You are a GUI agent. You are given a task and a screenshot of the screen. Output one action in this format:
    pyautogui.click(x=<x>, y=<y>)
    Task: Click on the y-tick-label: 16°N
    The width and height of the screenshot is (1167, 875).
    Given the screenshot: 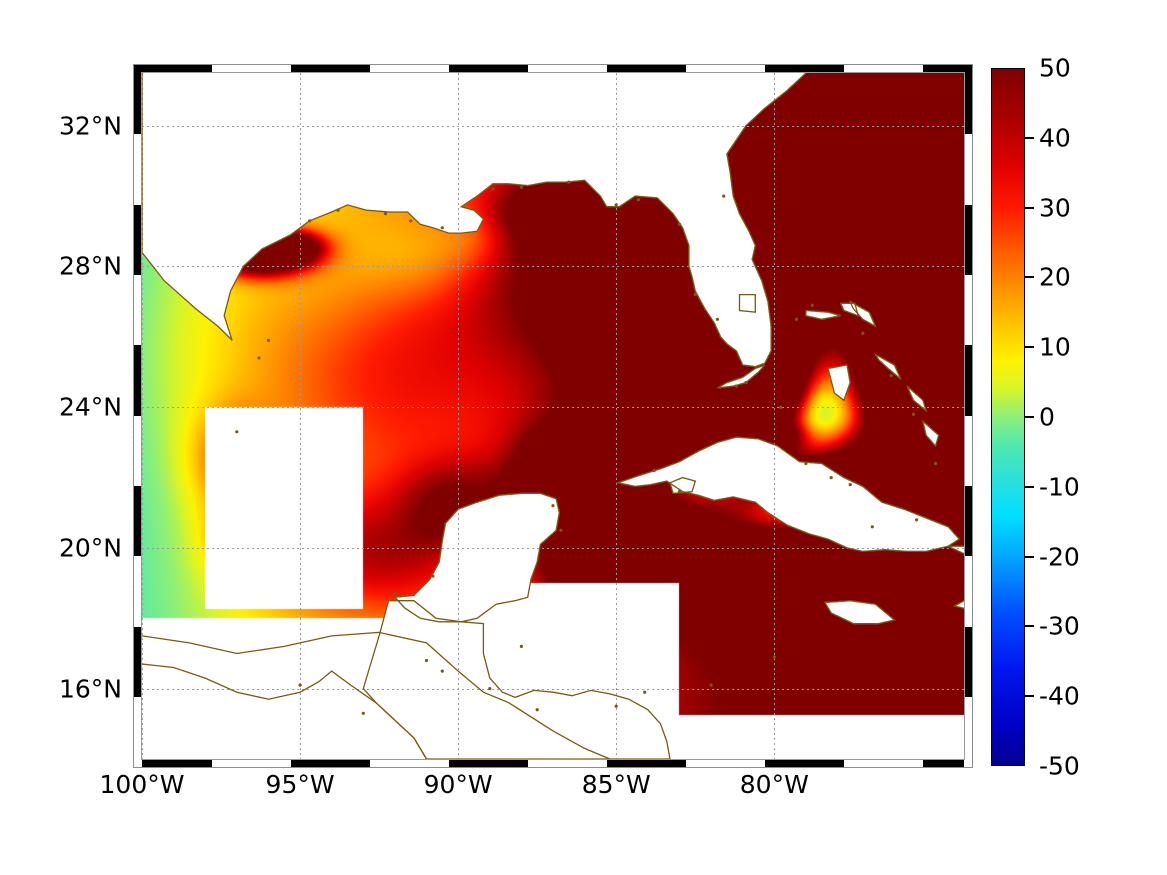 What is the action you would take?
    pyautogui.click(x=90, y=689)
    